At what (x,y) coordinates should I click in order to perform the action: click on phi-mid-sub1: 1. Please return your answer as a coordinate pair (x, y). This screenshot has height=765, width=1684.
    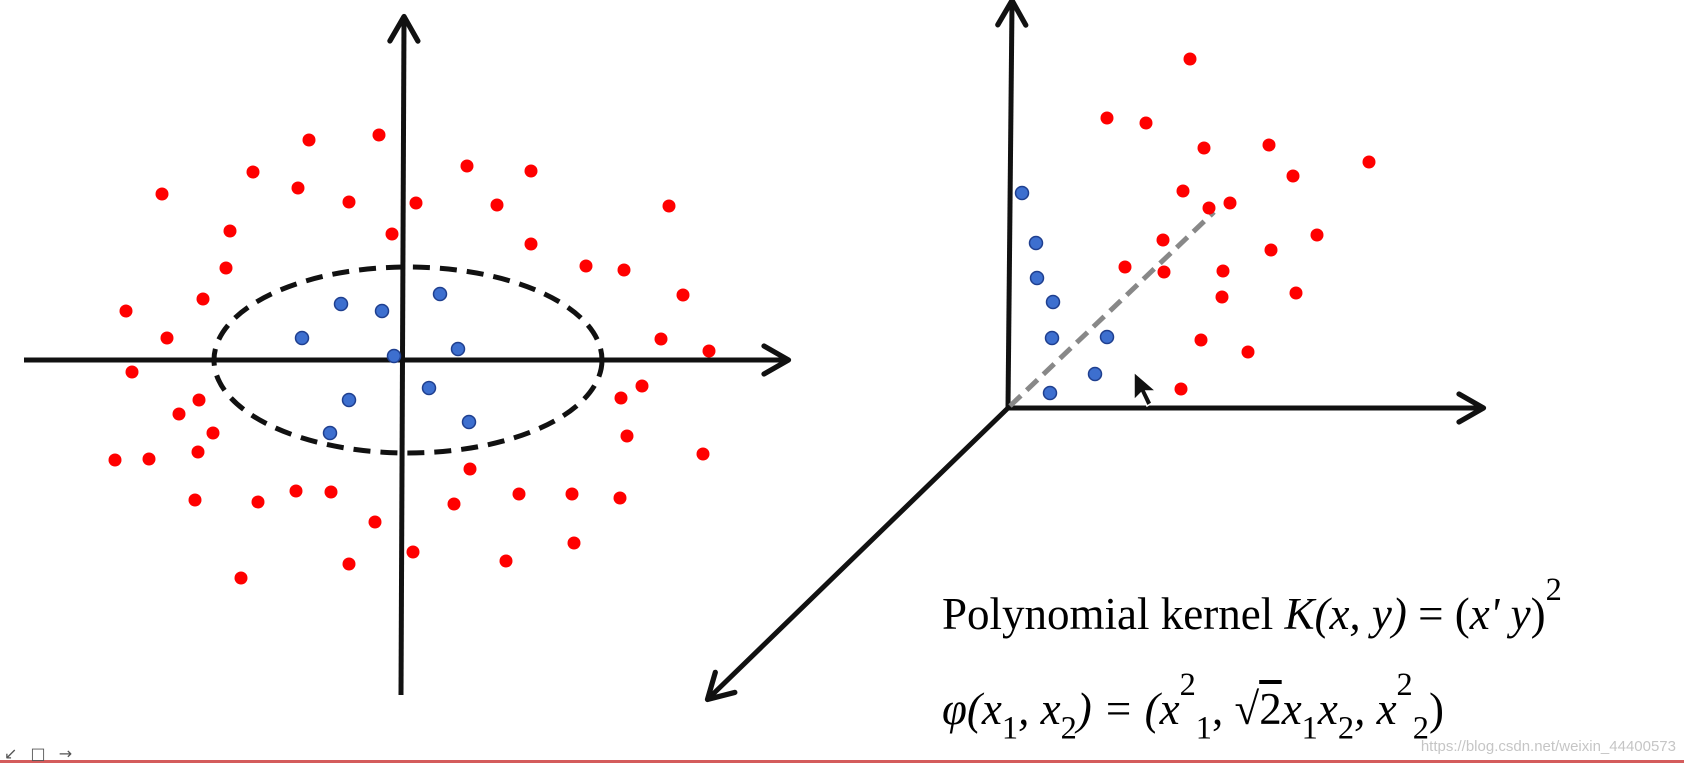
    Looking at the image, I should click on (1309, 728).